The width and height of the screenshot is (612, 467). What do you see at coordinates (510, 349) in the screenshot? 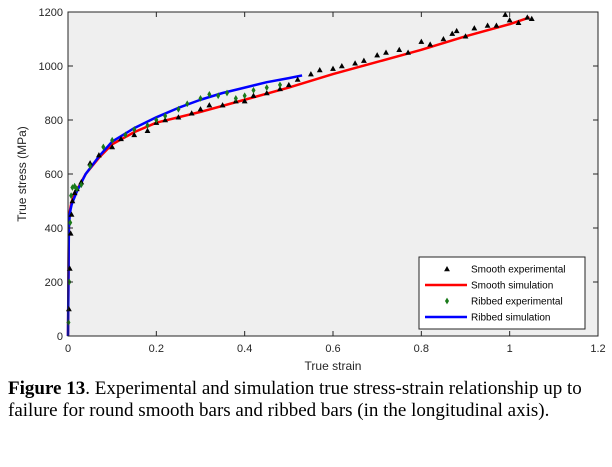
I see `x-tick-label: 1` at bounding box center [510, 349].